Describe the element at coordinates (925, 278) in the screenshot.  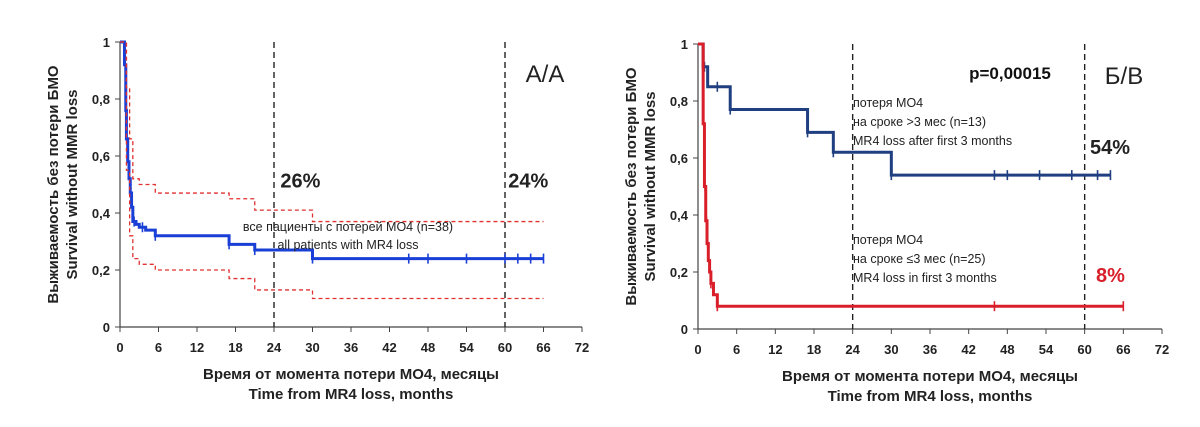
I see `series-label-english: MR4 loss in first 3 months` at that location.